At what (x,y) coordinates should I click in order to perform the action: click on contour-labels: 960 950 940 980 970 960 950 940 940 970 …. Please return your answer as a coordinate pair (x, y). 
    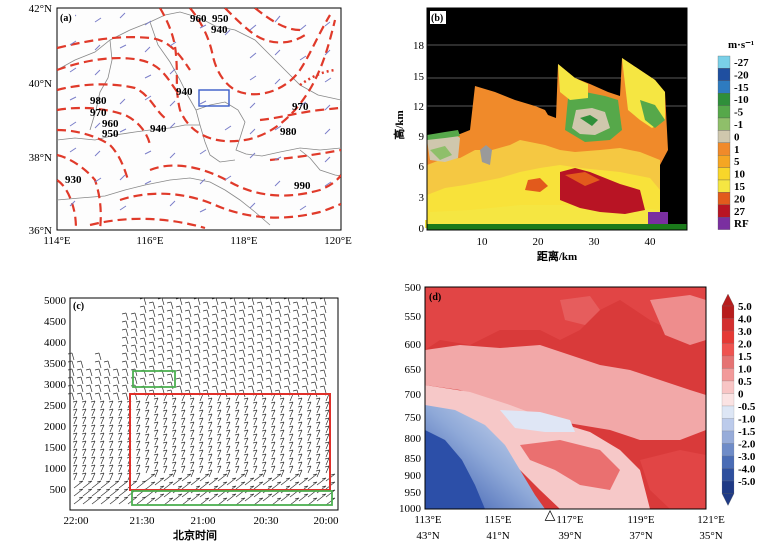
    Looking at the image, I should click on (188, 102).